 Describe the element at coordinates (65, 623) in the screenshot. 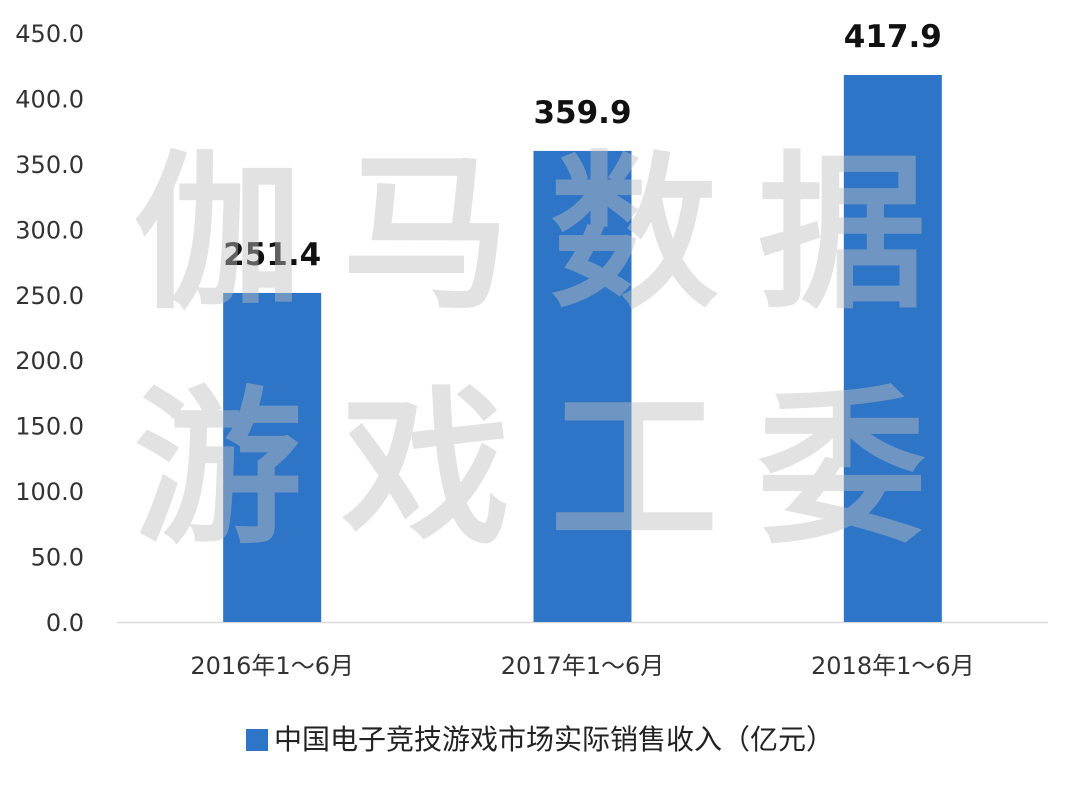

I see `y-tick-label: 0.0` at that location.